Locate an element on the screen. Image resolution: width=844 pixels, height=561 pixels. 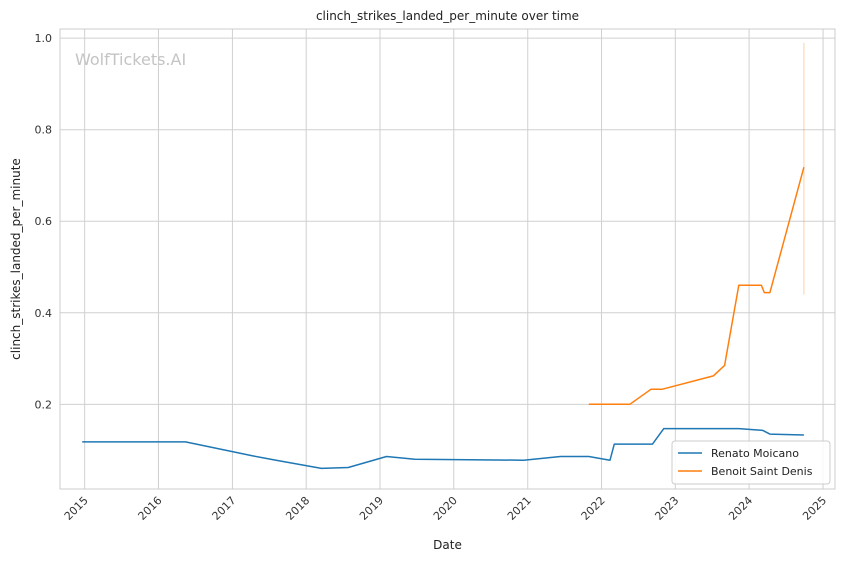
legend: Renato Moicano Benoit Saint Denis is located at coordinates (751, 462).